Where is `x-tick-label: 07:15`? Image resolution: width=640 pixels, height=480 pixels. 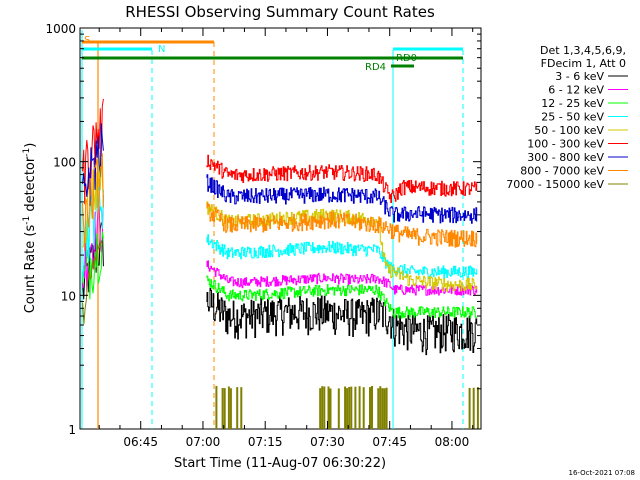
x-tick-label: 07:15 is located at coordinates (265, 442).